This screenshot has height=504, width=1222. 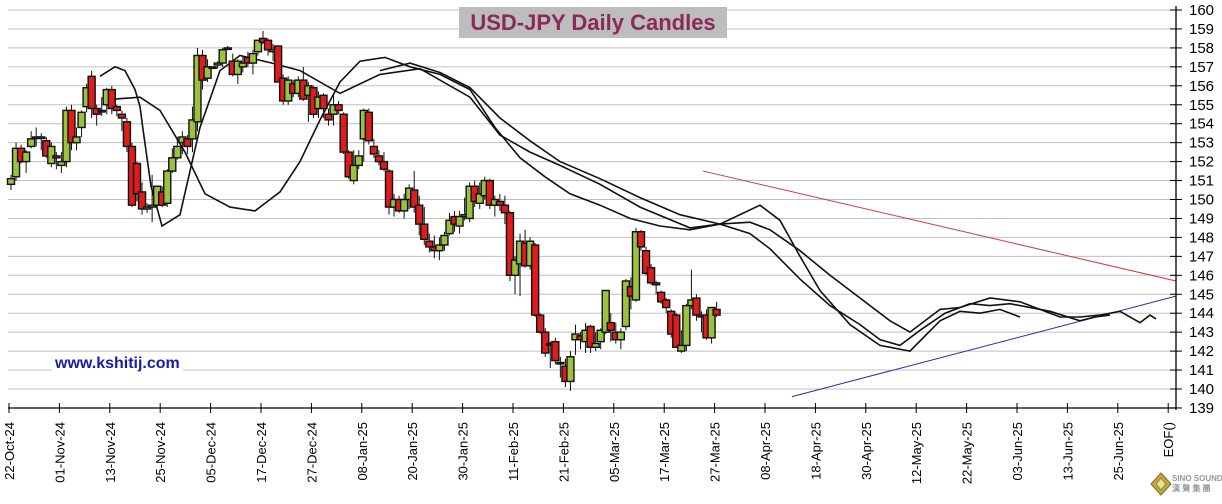 I want to click on x-tick-label: 30-Apr-25, so click(x=866, y=451).